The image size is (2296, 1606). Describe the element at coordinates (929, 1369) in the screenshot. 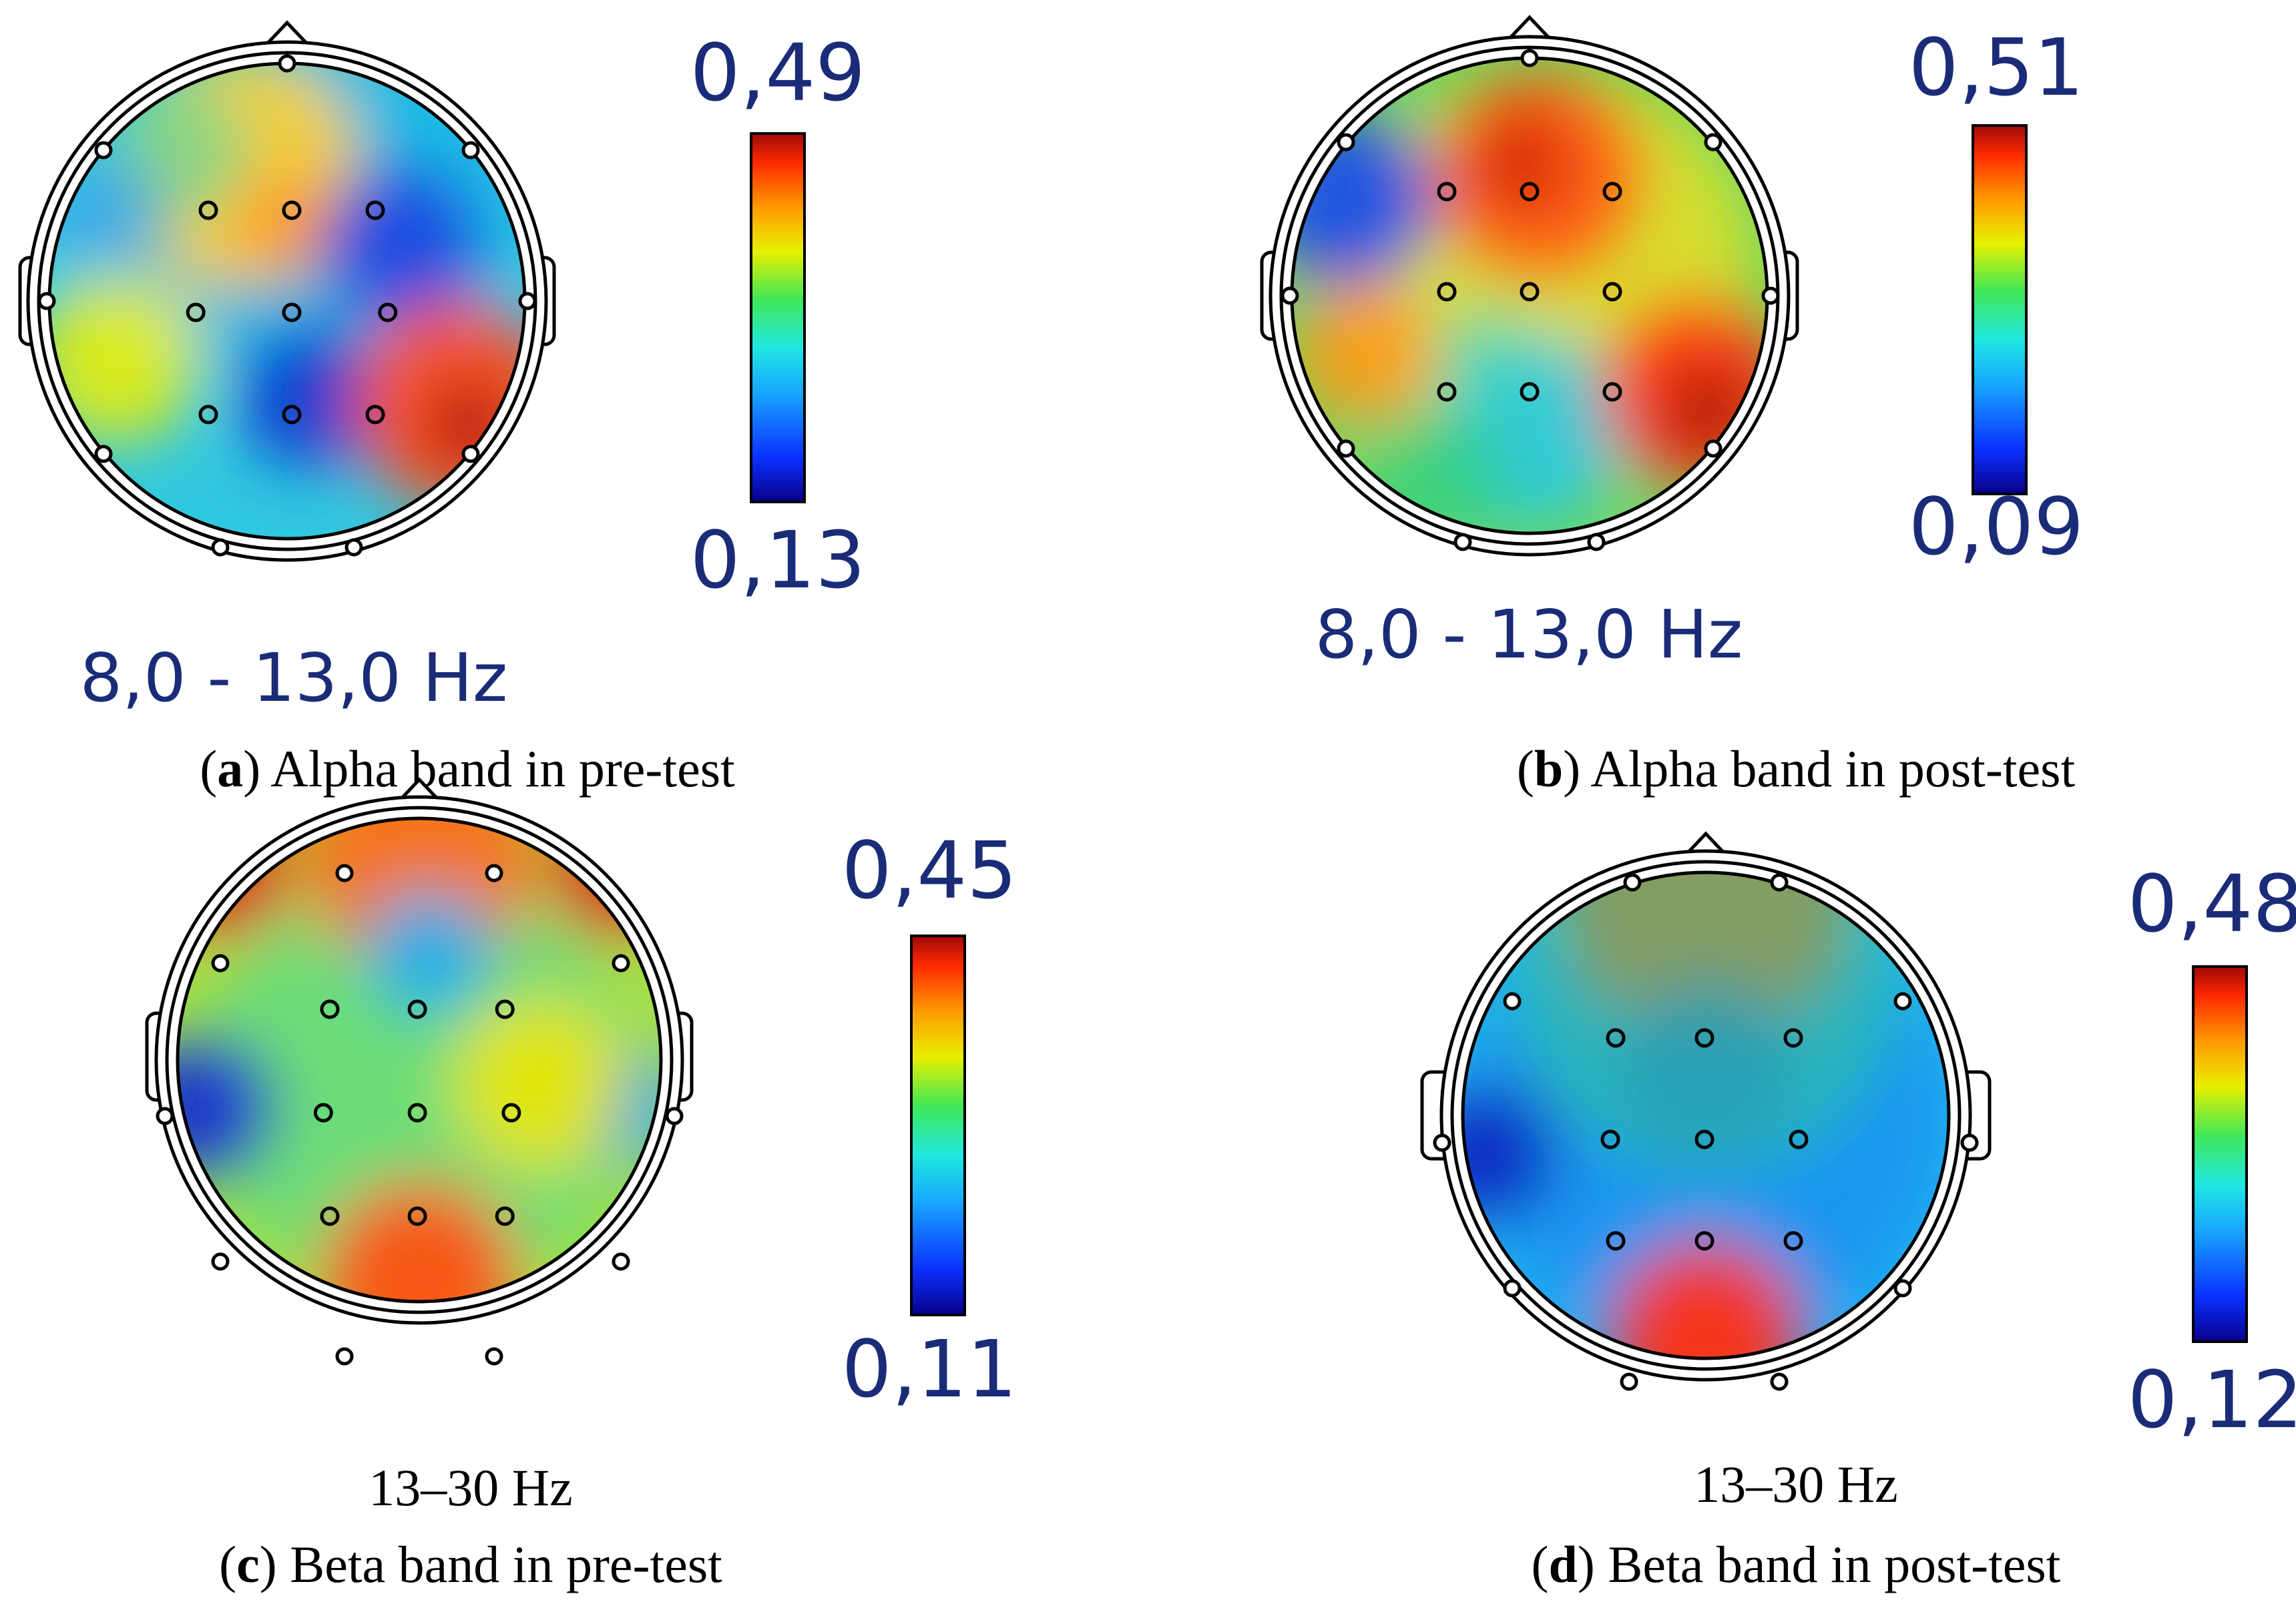

I see `scale-min-c: 0,11` at that location.